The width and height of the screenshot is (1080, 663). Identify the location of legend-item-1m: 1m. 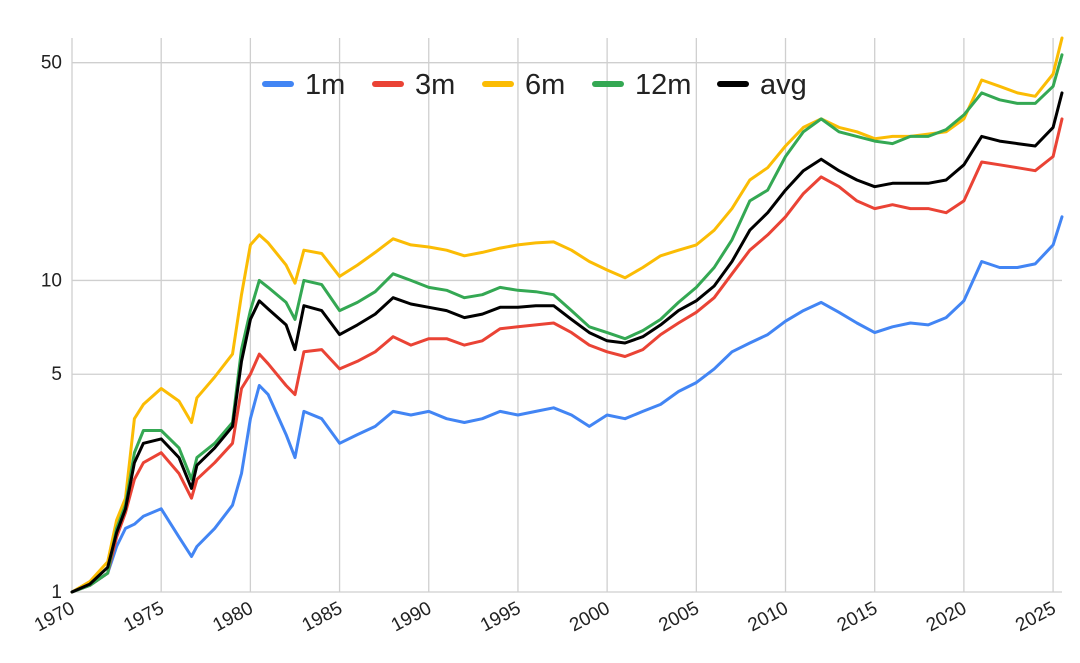
(303, 85).